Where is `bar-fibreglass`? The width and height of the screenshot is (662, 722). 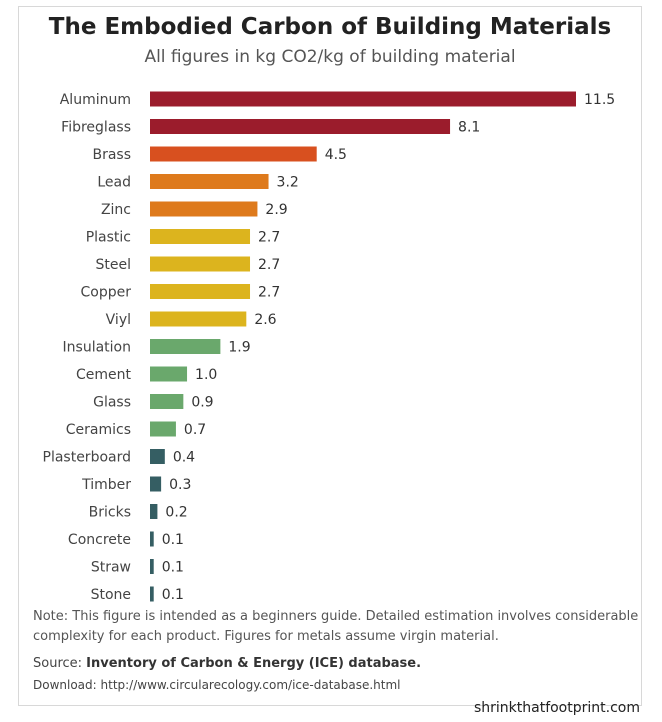
bar-fibreglass is located at coordinates (300, 126).